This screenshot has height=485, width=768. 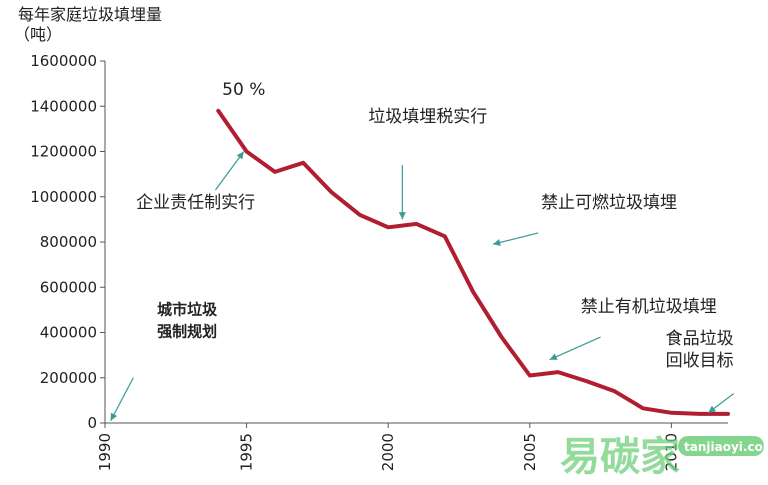 What do you see at coordinates (38, 34) in the screenshot?
I see `y-axis-label-line-2: （吨）` at bounding box center [38, 34].